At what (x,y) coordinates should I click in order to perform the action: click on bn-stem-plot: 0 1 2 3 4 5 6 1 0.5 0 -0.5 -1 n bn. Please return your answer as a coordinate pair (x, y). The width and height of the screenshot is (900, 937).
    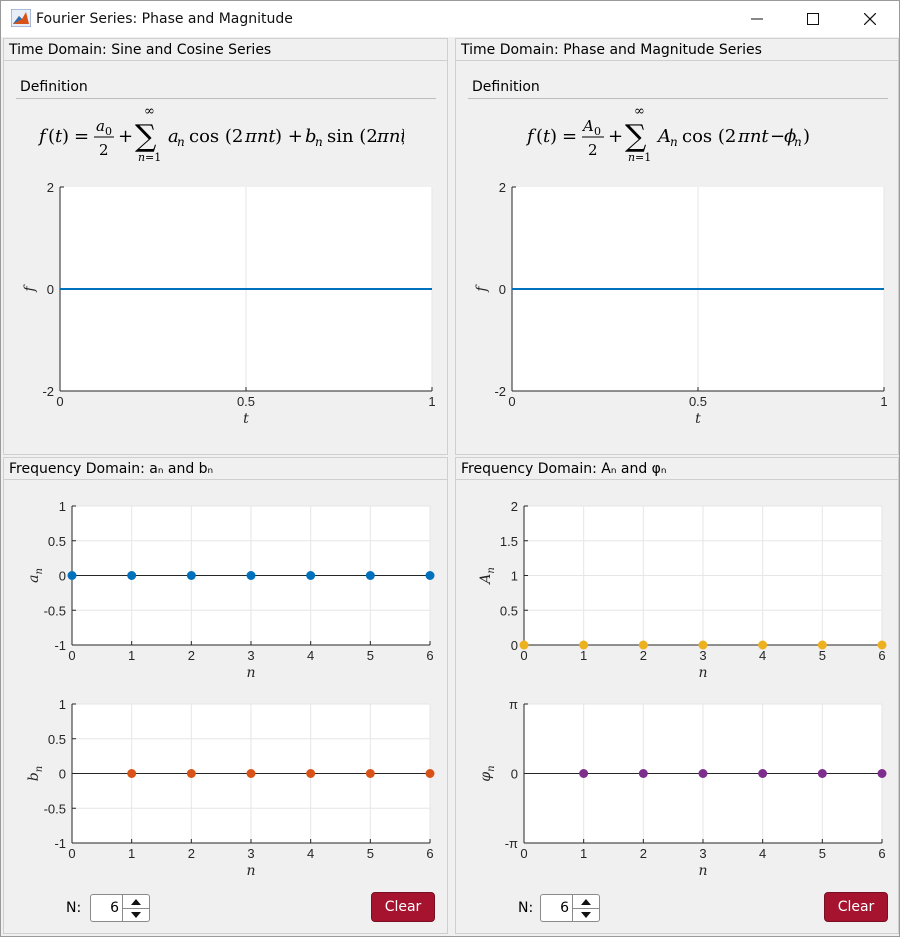
    Looking at the image, I should click on (230, 788).